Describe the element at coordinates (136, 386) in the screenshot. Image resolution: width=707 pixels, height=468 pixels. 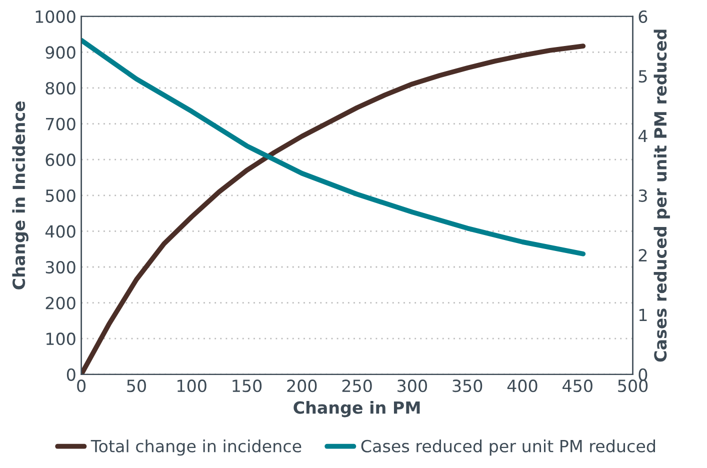
I see `x-tick-label: 50` at that location.